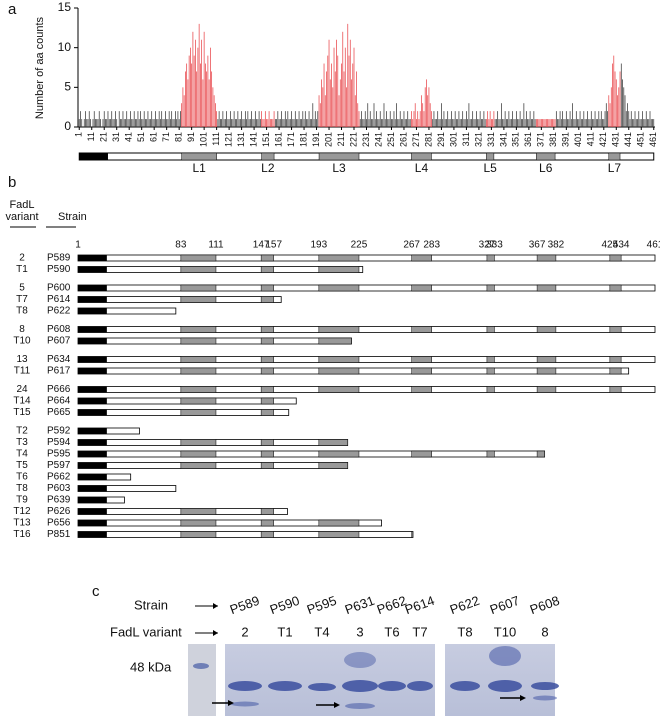 The image size is (660, 716). What do you see at coordinates (92, 299) in the screenshot?
I see `signal-peptide` at bounding box center [92, 299].